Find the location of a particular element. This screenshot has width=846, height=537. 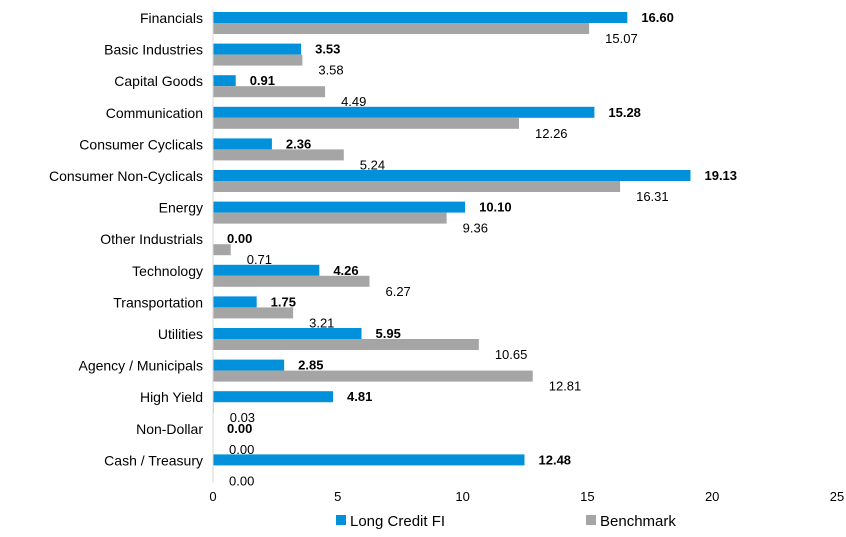

x-tick-label: 25 is located at coordinates (837, 496).